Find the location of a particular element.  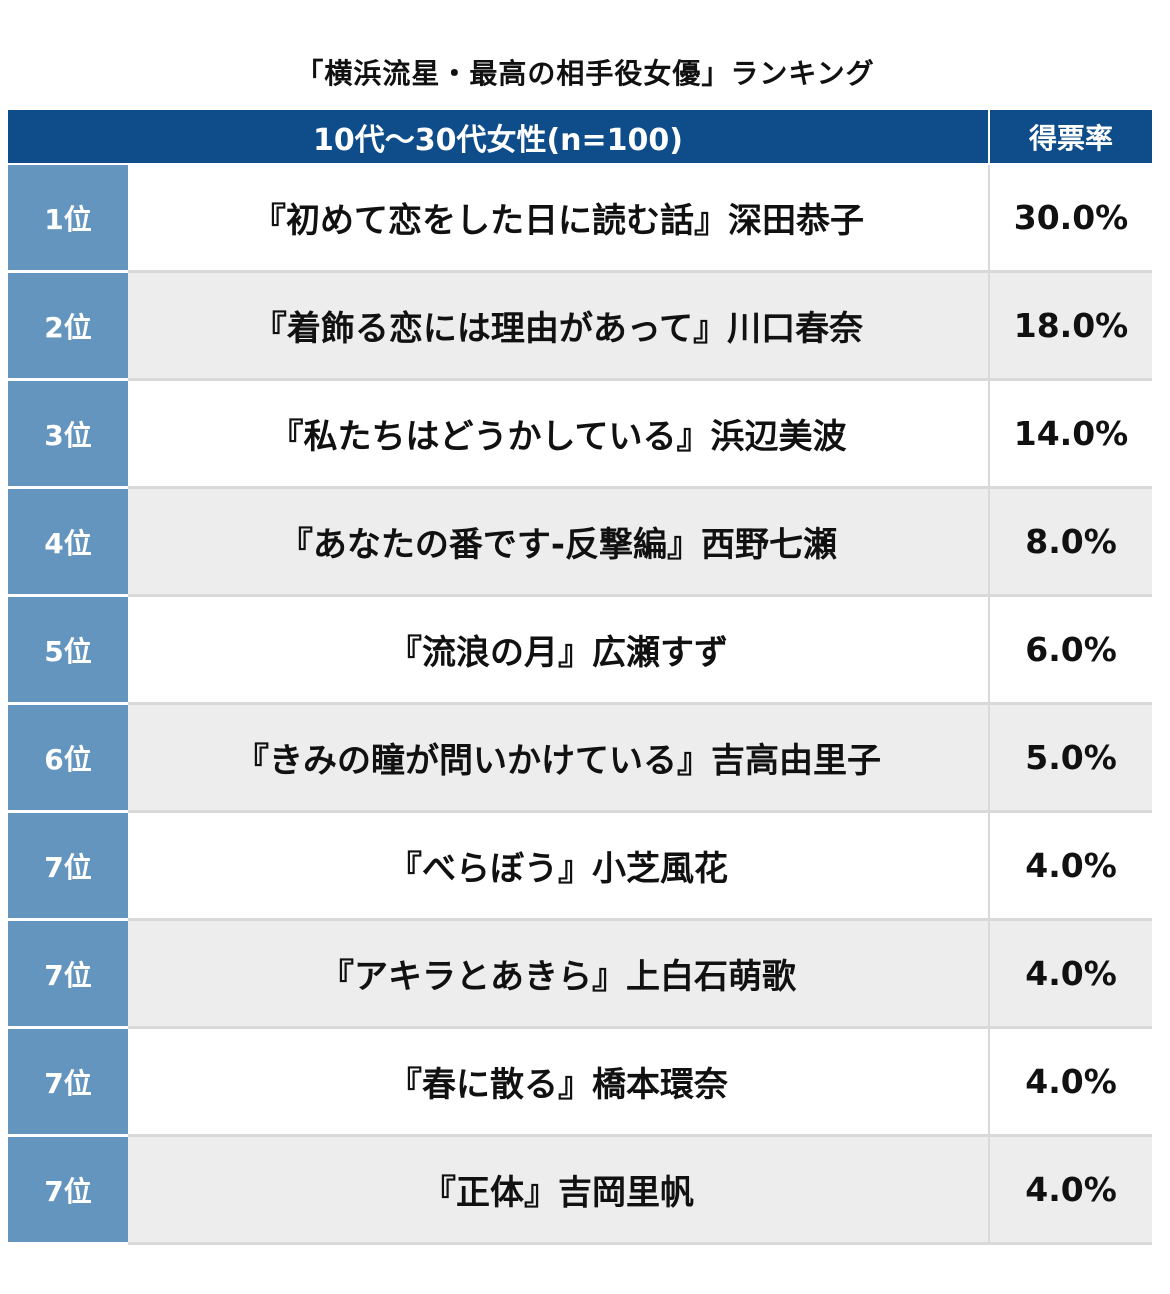

table-row: 7位 『アキラとあきら』上白石萌歌 4.0% is located at coordinates (580, 975).